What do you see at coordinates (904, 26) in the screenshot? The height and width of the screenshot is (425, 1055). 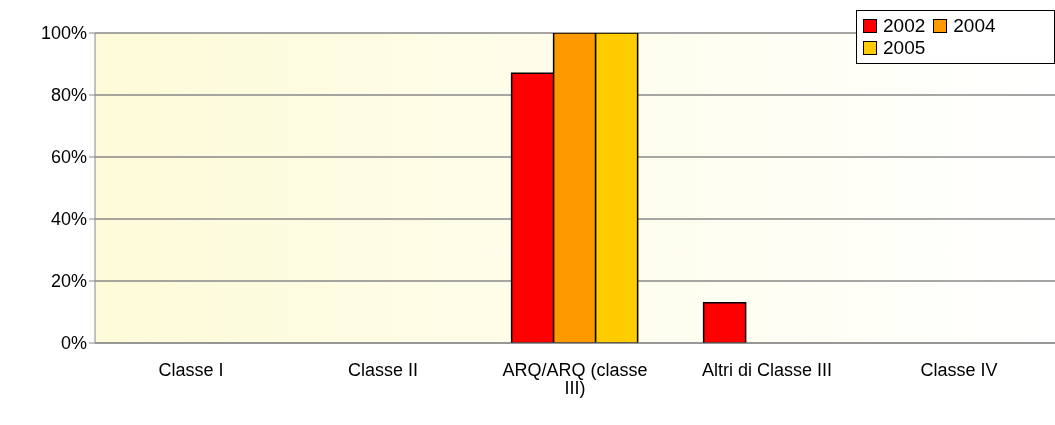 I see `legend-label: 2002` at bounding box center [904, 26].